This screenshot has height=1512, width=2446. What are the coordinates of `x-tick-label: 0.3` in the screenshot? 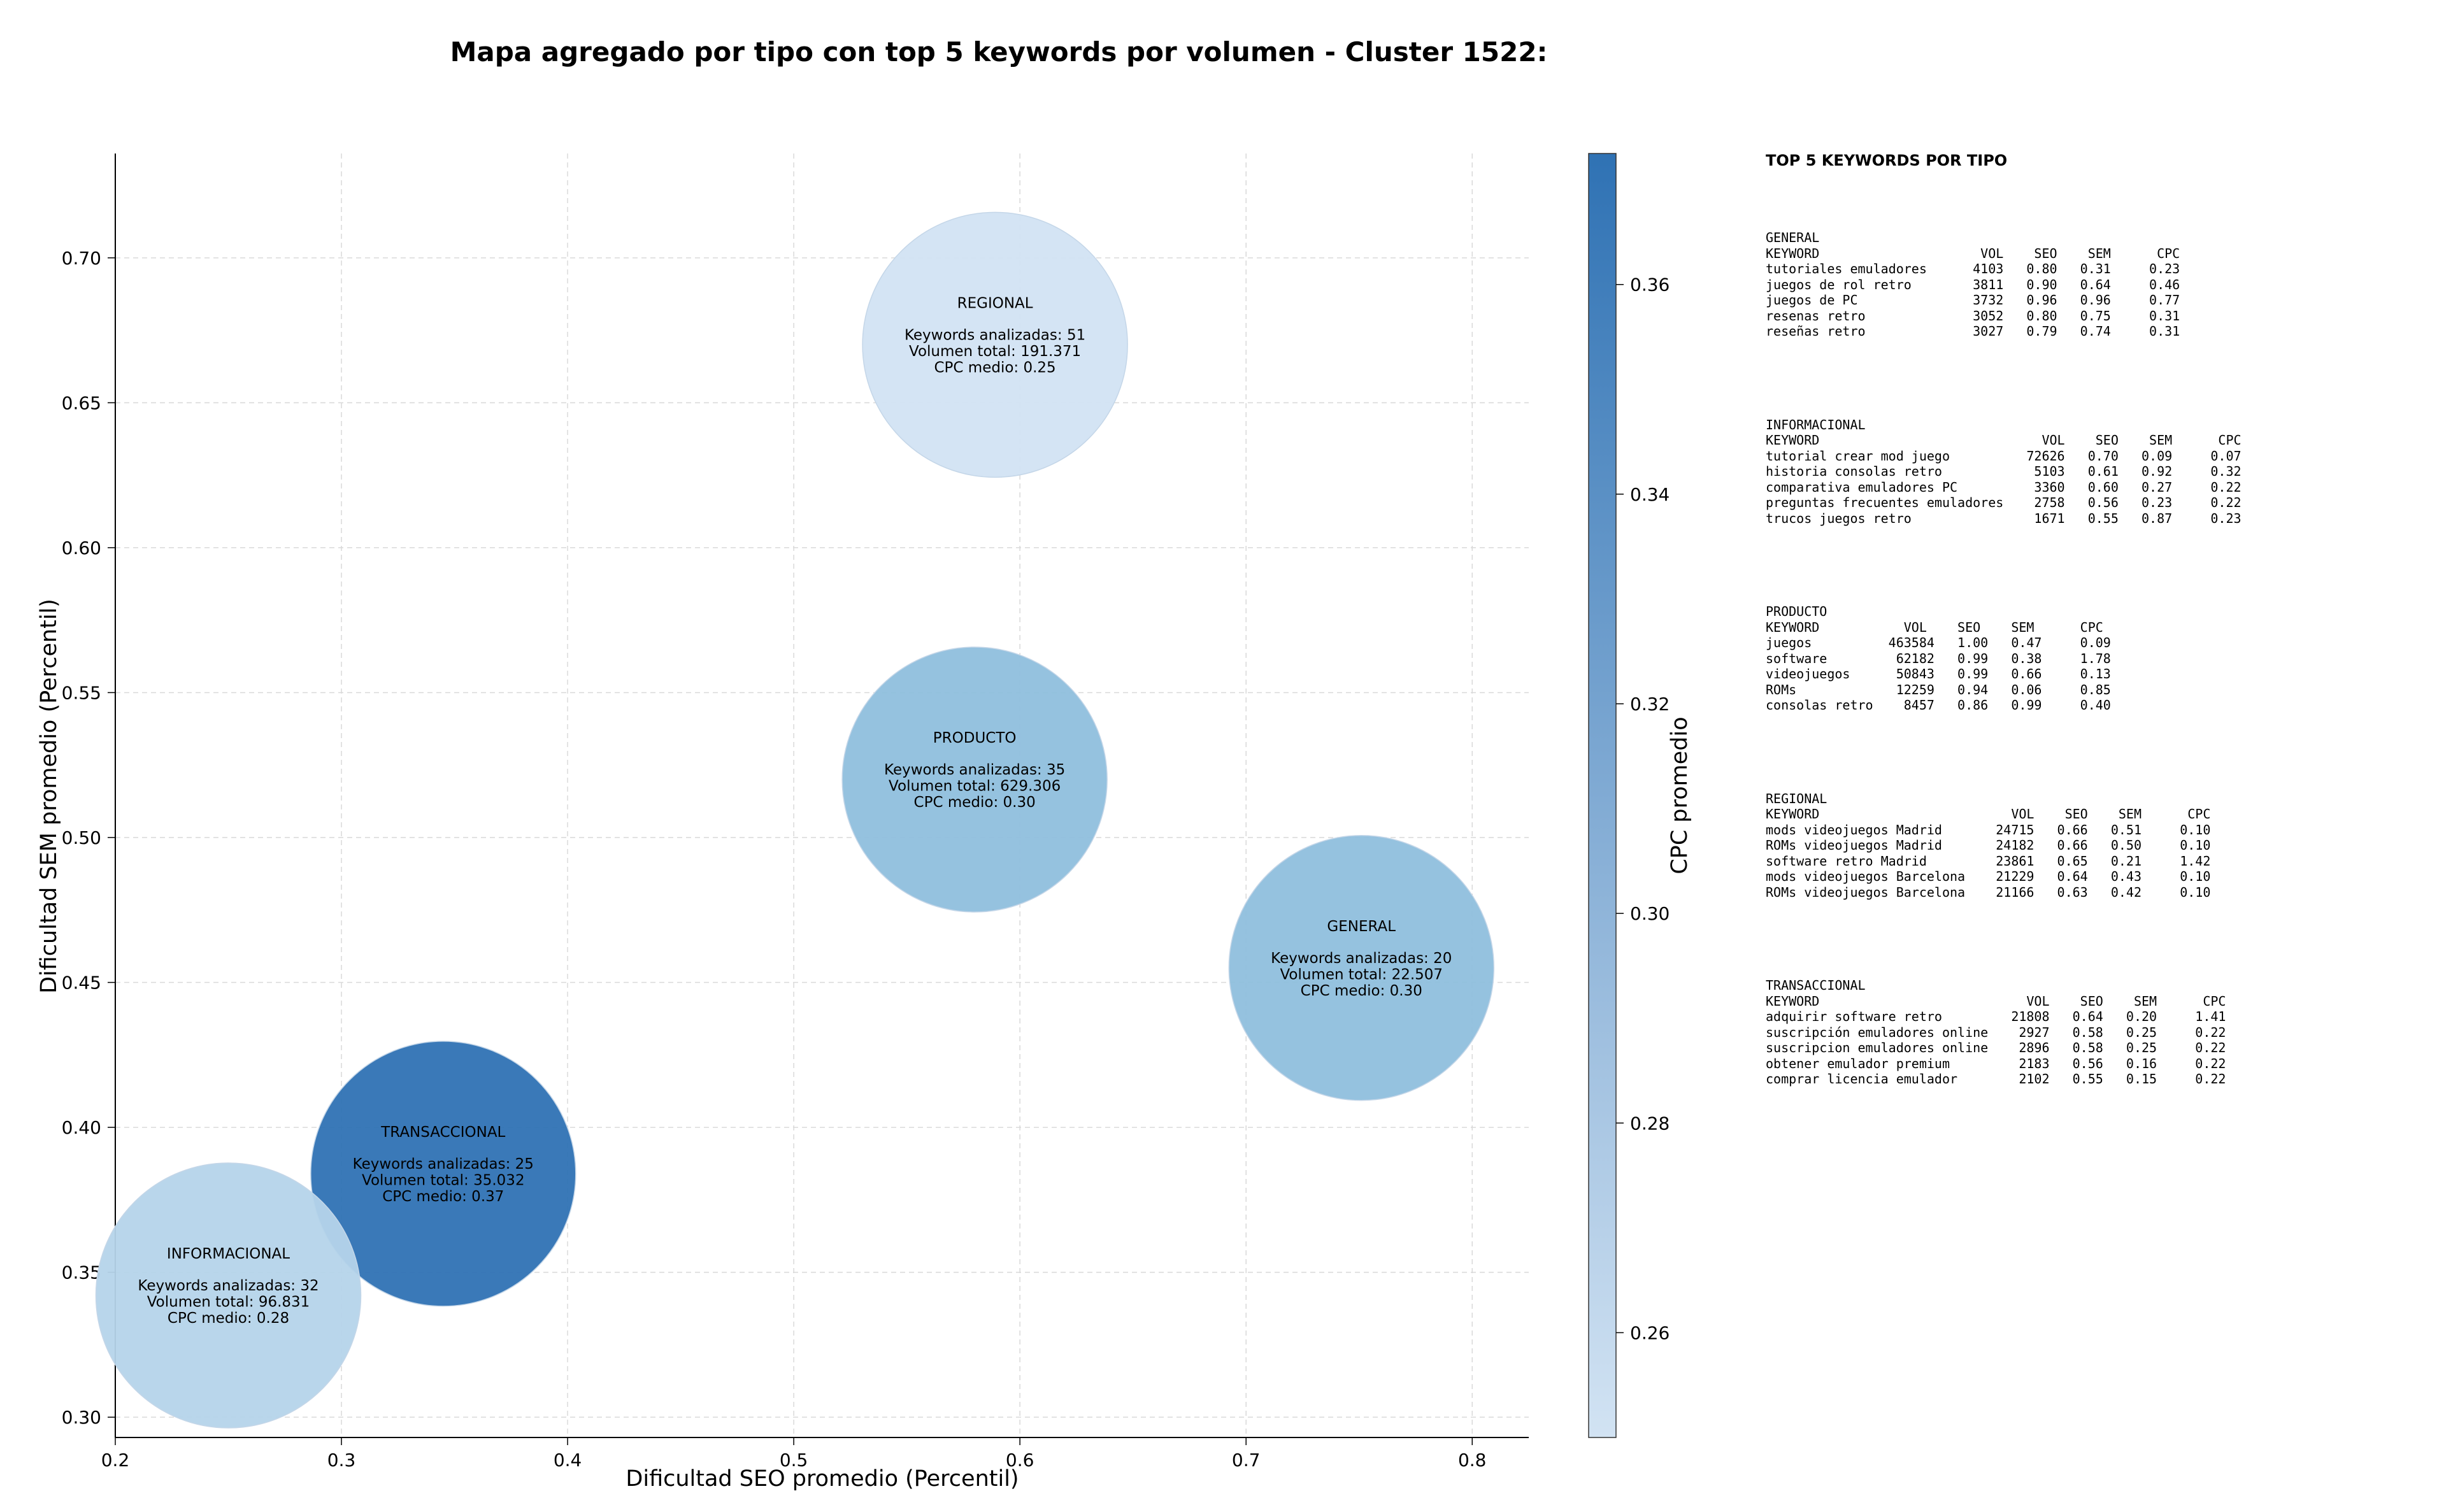 It's located at (342, 1460).